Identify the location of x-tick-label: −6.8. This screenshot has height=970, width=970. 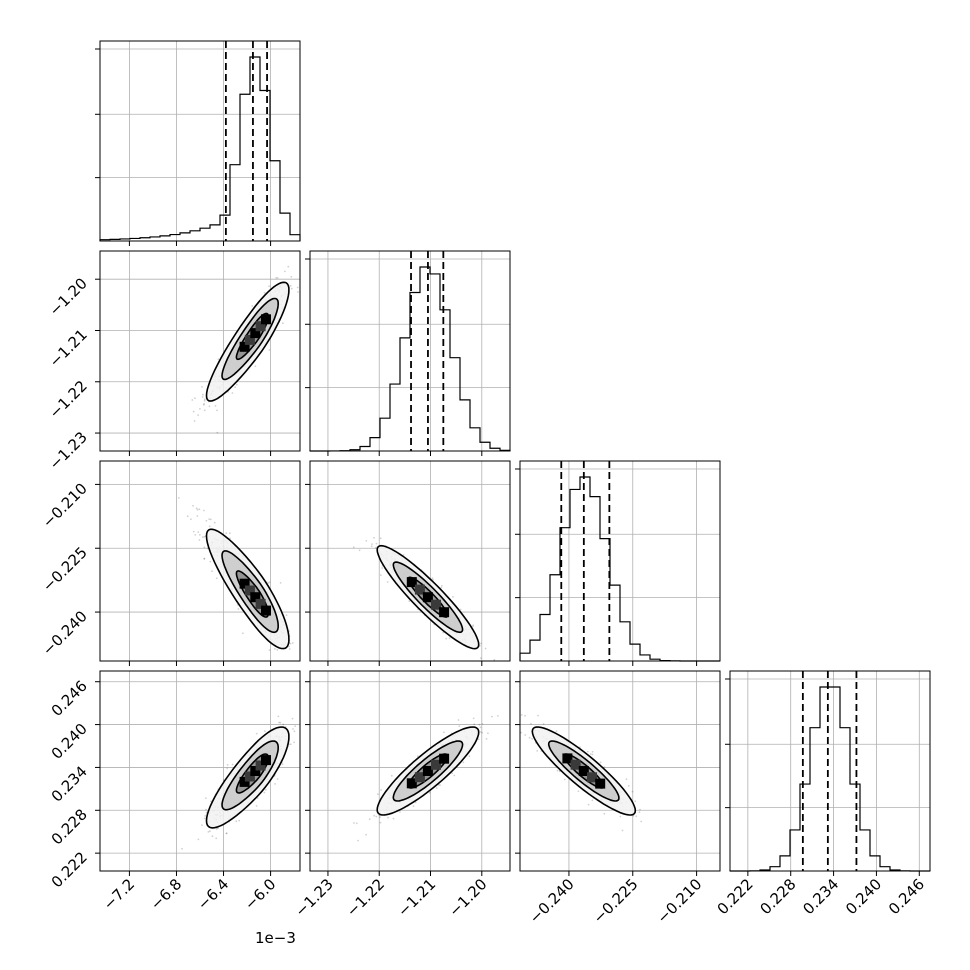
(166, 894).